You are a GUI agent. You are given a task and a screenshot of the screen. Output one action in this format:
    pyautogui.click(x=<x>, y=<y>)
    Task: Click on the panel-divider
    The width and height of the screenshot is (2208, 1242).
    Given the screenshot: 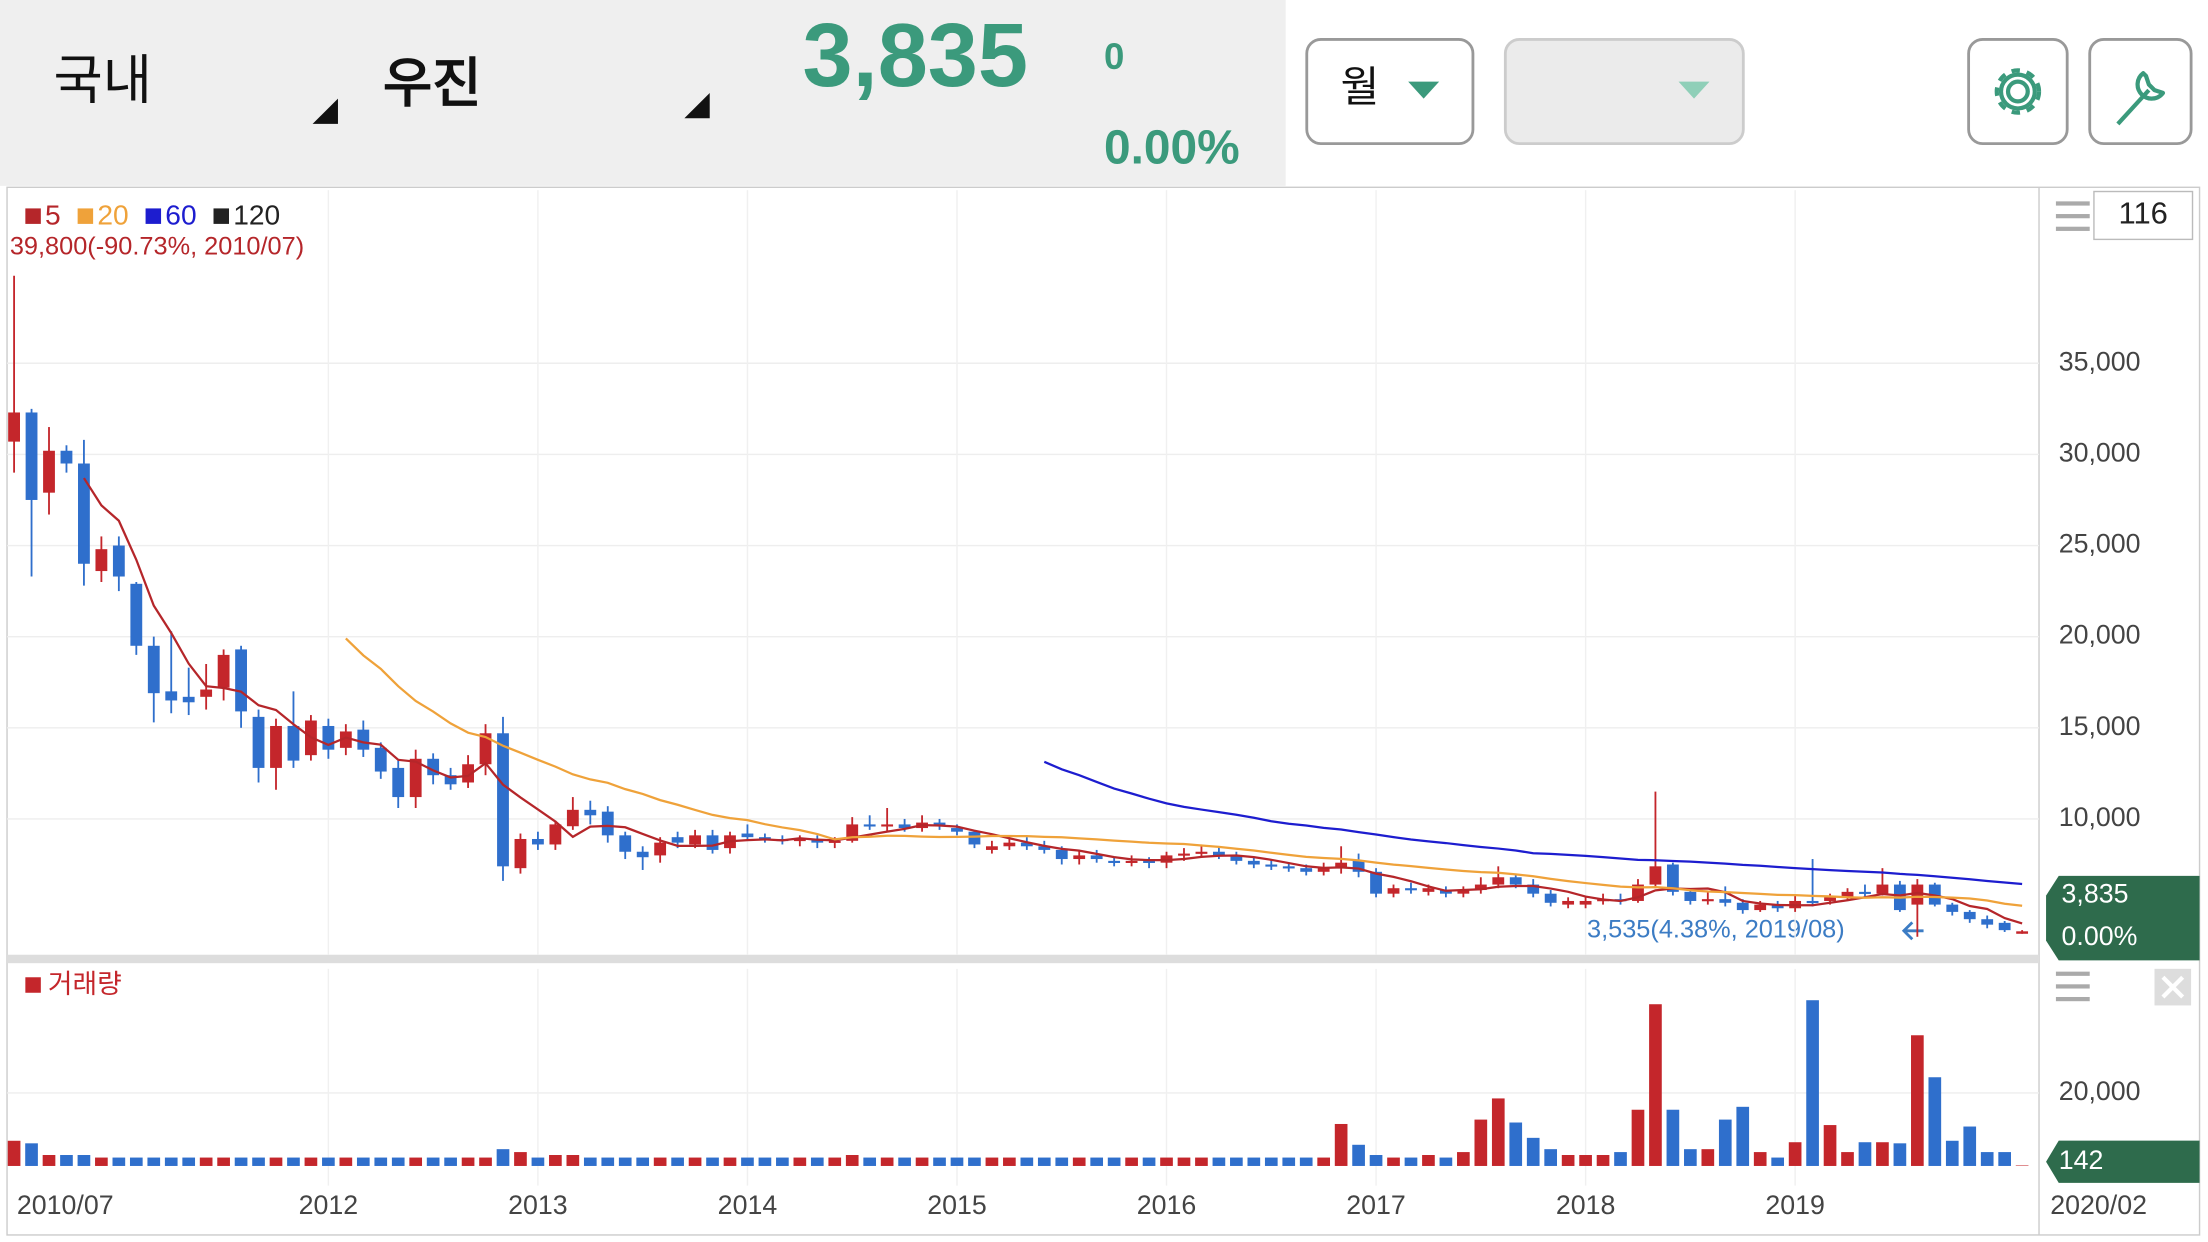 What is the action you would take?
    pyautogui.click(x=1023, y=959)
    